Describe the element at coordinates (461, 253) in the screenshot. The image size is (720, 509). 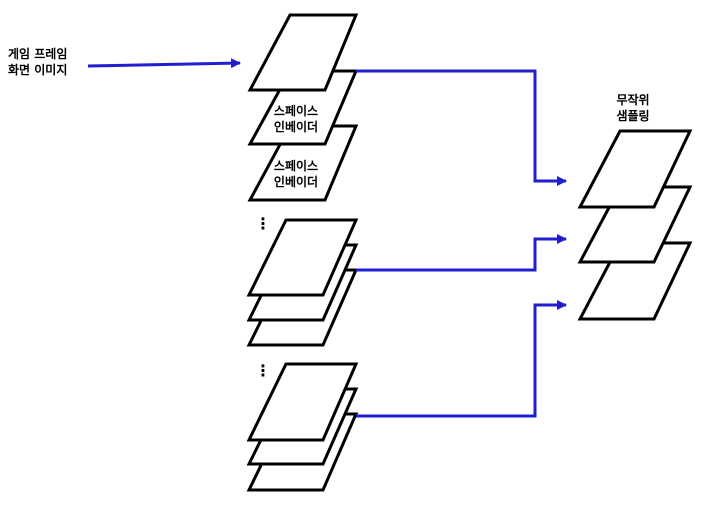
I see `arrow-stack-2-to-sampler` at that location.